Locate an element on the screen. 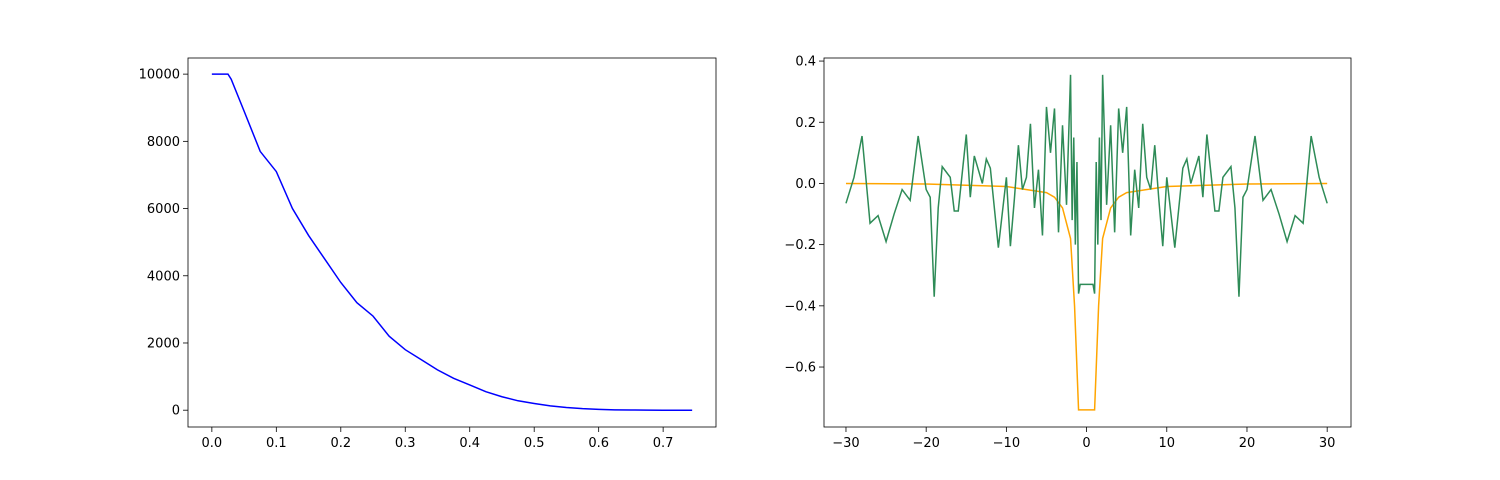 Image resolution: width=1500 pixels, height=480 pixels. x-tick-label: −10 is located at coordinates (1006, 443).